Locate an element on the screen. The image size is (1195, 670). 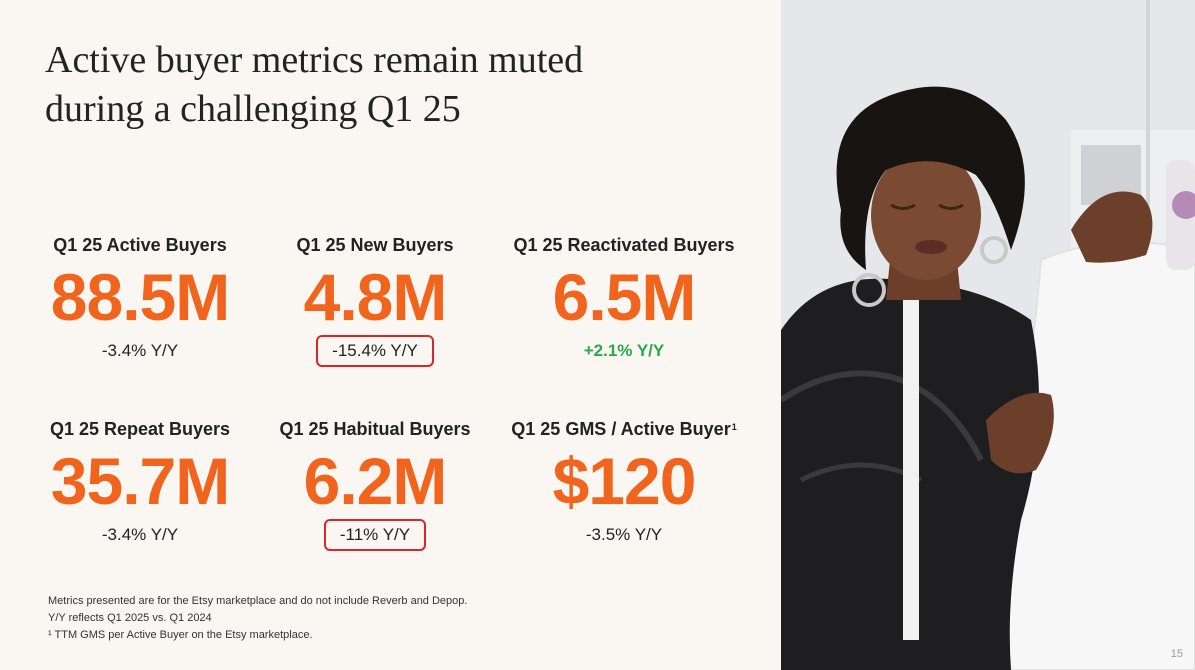
metric-label: Q1 25 GMS / Active Buyer1 is located at coordinates (624, 429).